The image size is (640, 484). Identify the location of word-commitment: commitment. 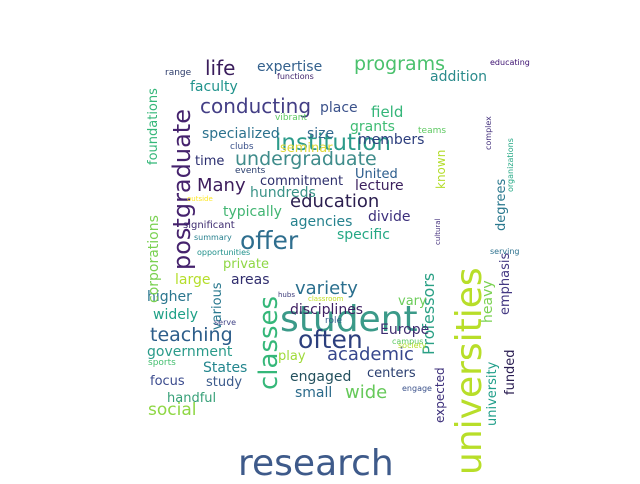
(302, 181).